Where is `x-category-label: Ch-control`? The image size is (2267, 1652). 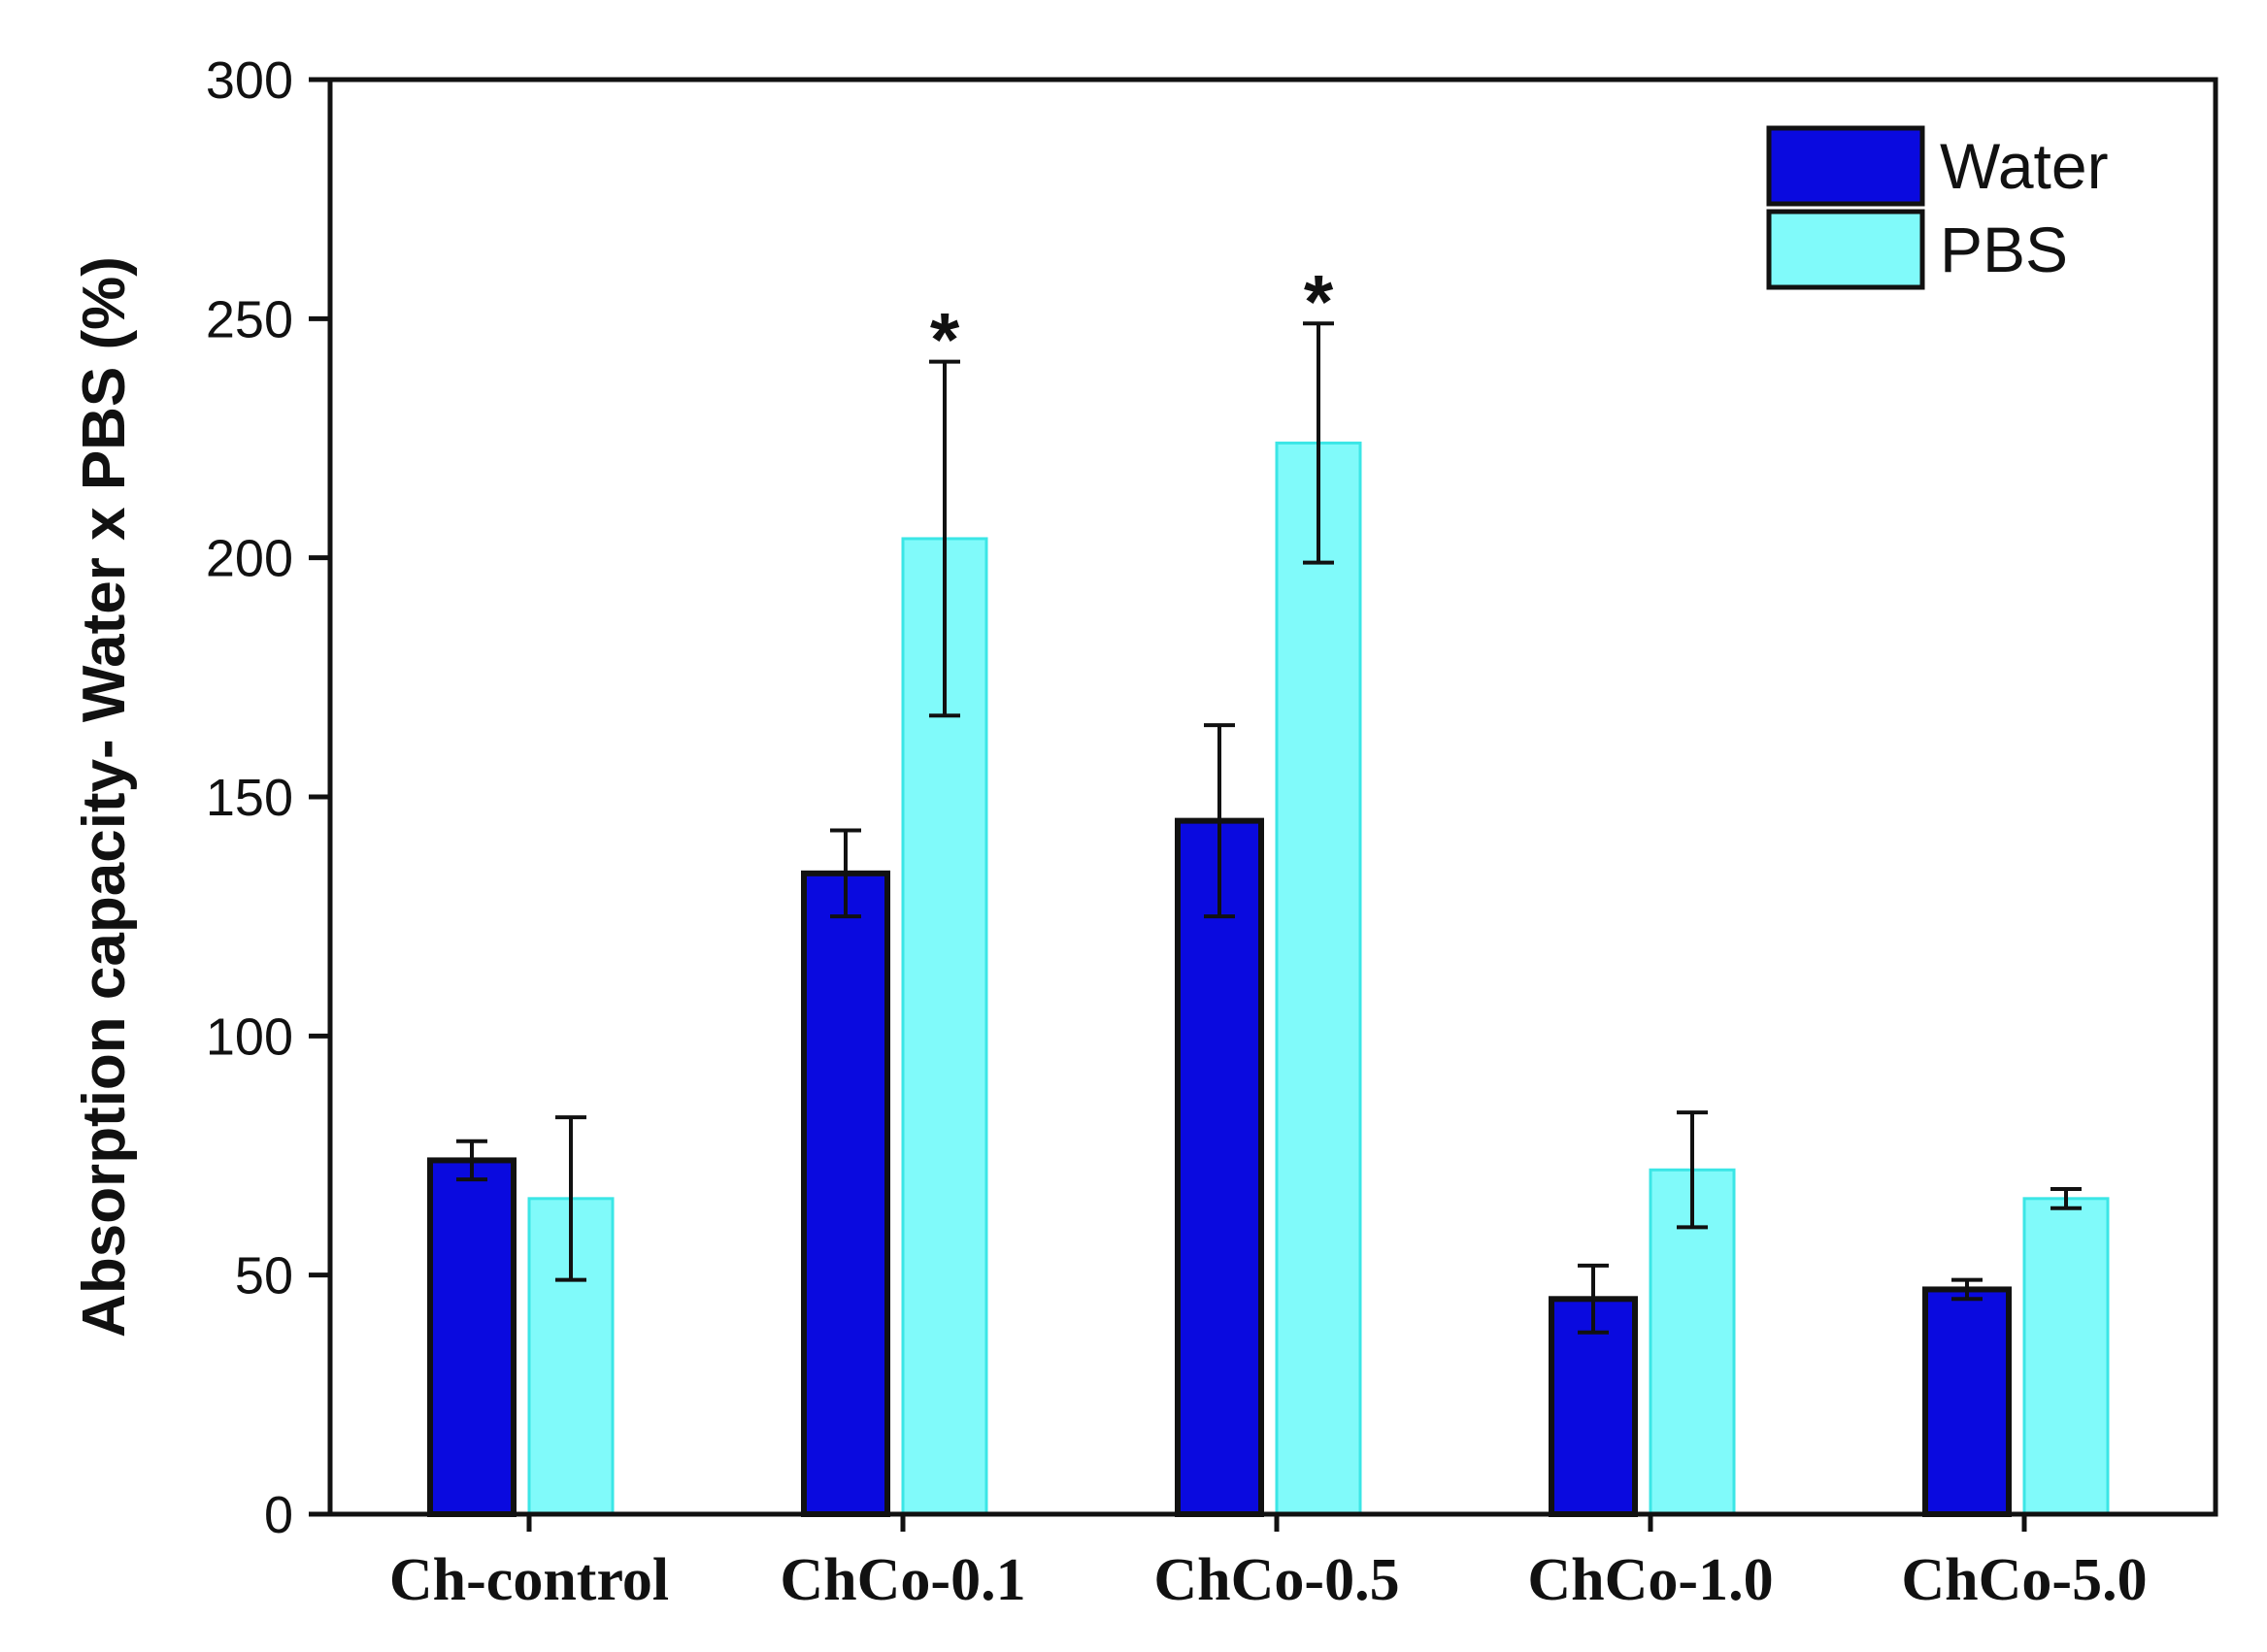 x-category-label: Ch-control is located at coordinates (529, 1580).